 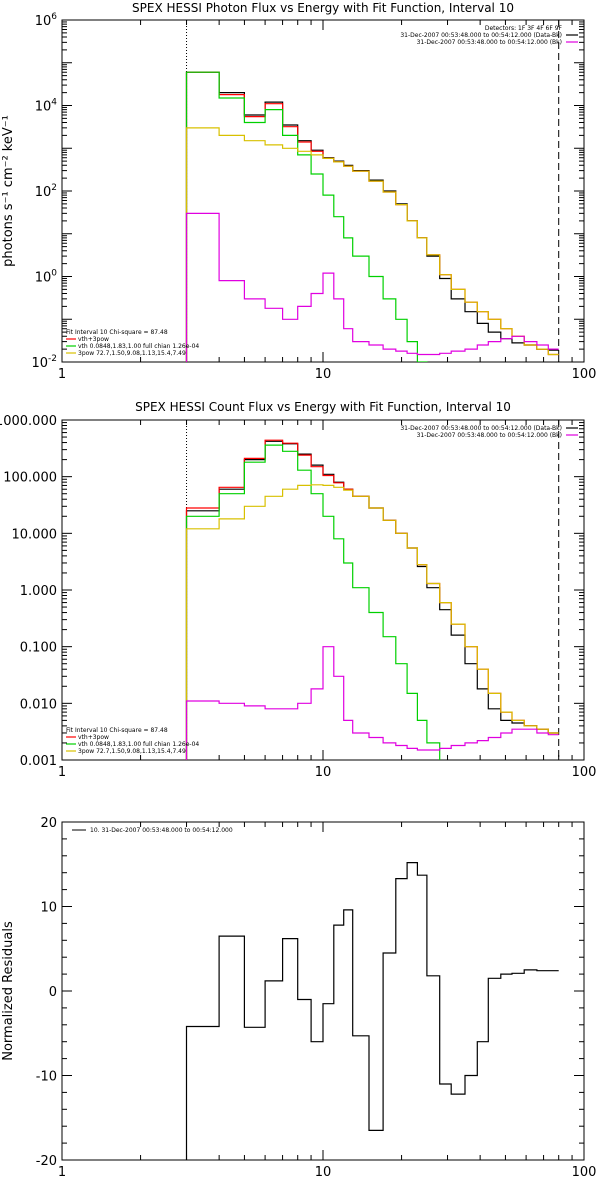 I want to click on y-tick-label: 0, so click(x=53, y=992).